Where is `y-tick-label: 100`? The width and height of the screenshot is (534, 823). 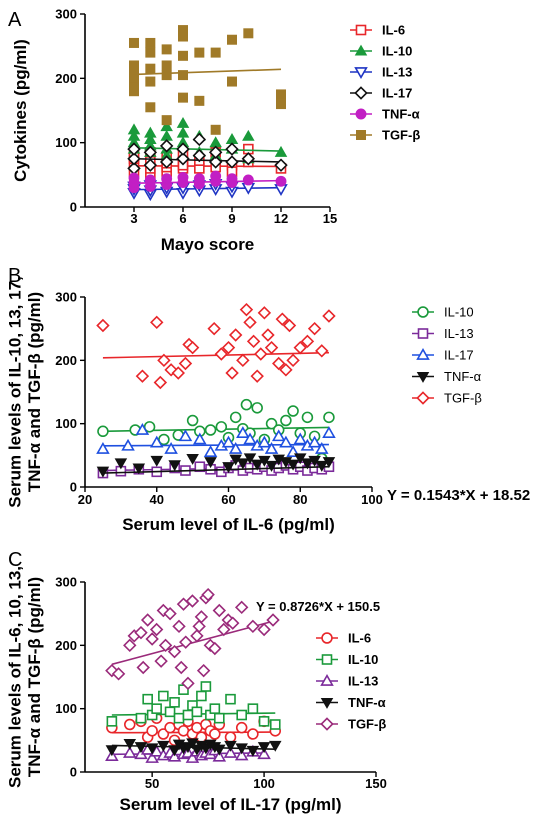
y-tick-label: 100 is located at coordinates (66, 142).